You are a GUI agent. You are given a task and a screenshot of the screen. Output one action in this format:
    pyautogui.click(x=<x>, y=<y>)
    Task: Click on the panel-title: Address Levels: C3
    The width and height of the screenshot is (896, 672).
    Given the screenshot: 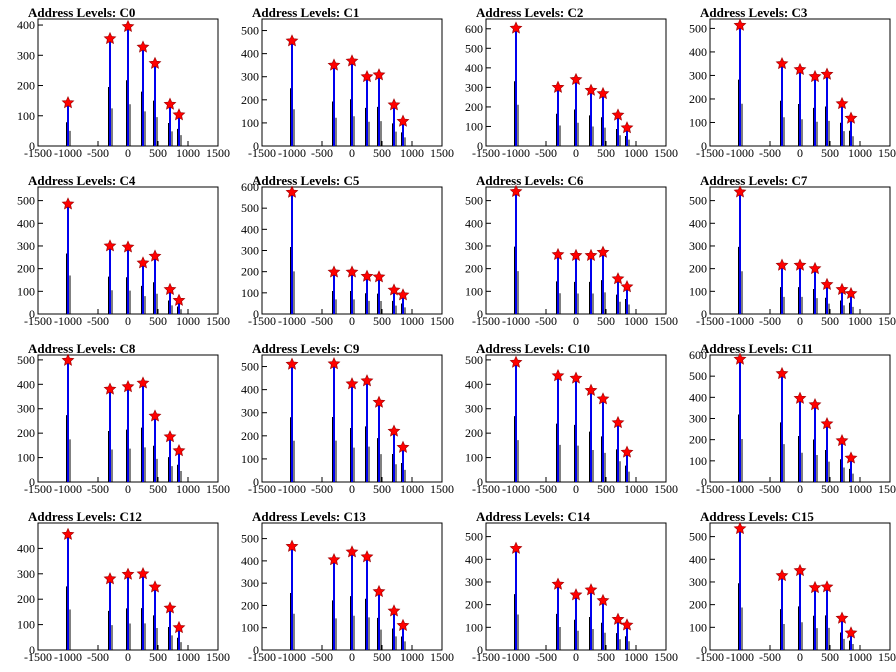 What is the action you would take?
    pyautogui.click(x=754, y=12)
    